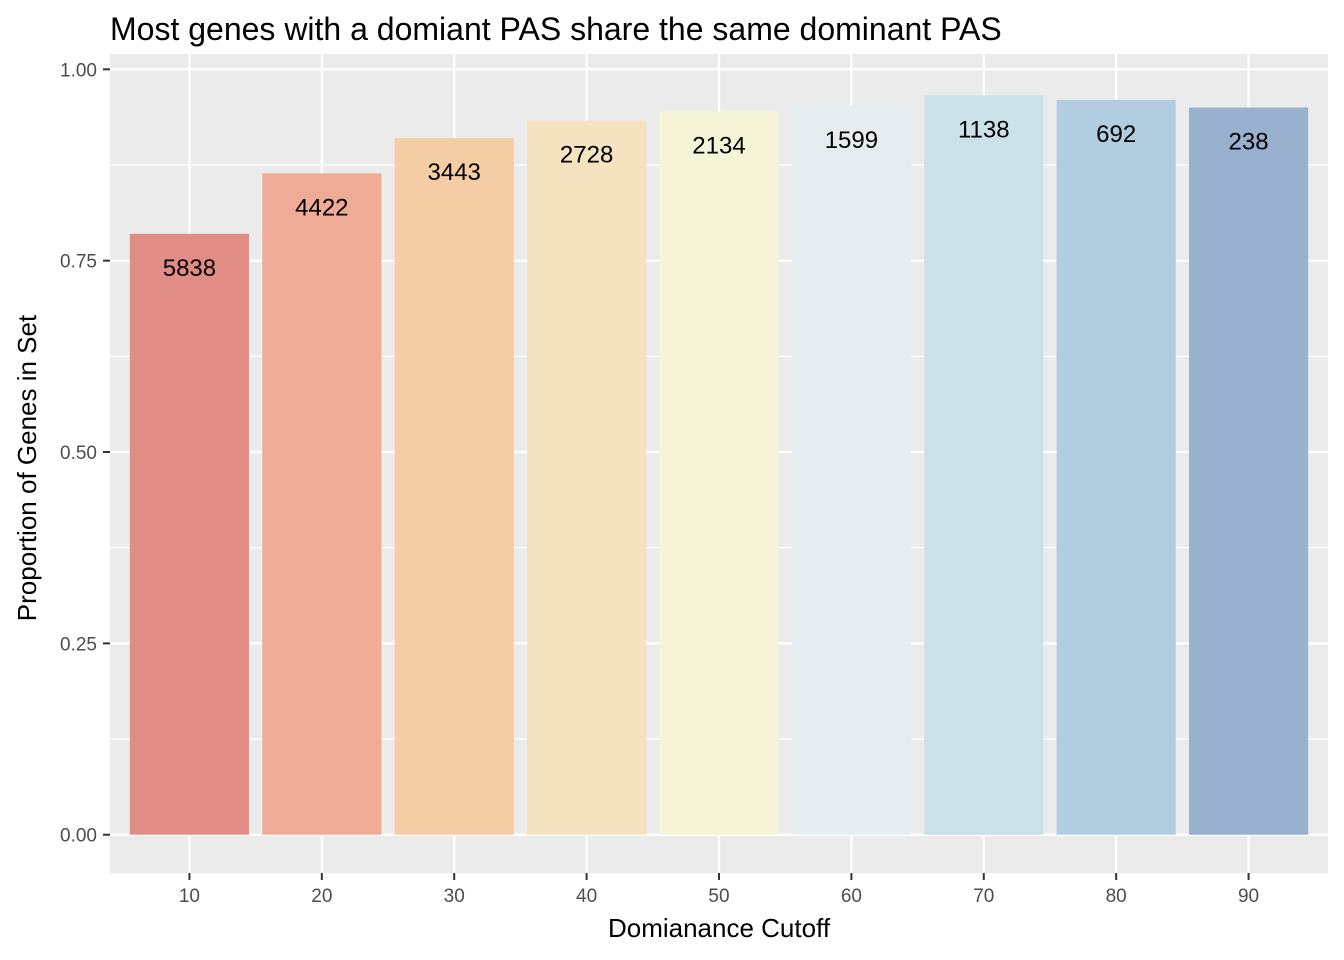 This screenshot has height=960, width=1344. I want to click on bar-count-labels: 5838 4422 3443 2728 2134 1599 1138 692 238, so click(716, 199).